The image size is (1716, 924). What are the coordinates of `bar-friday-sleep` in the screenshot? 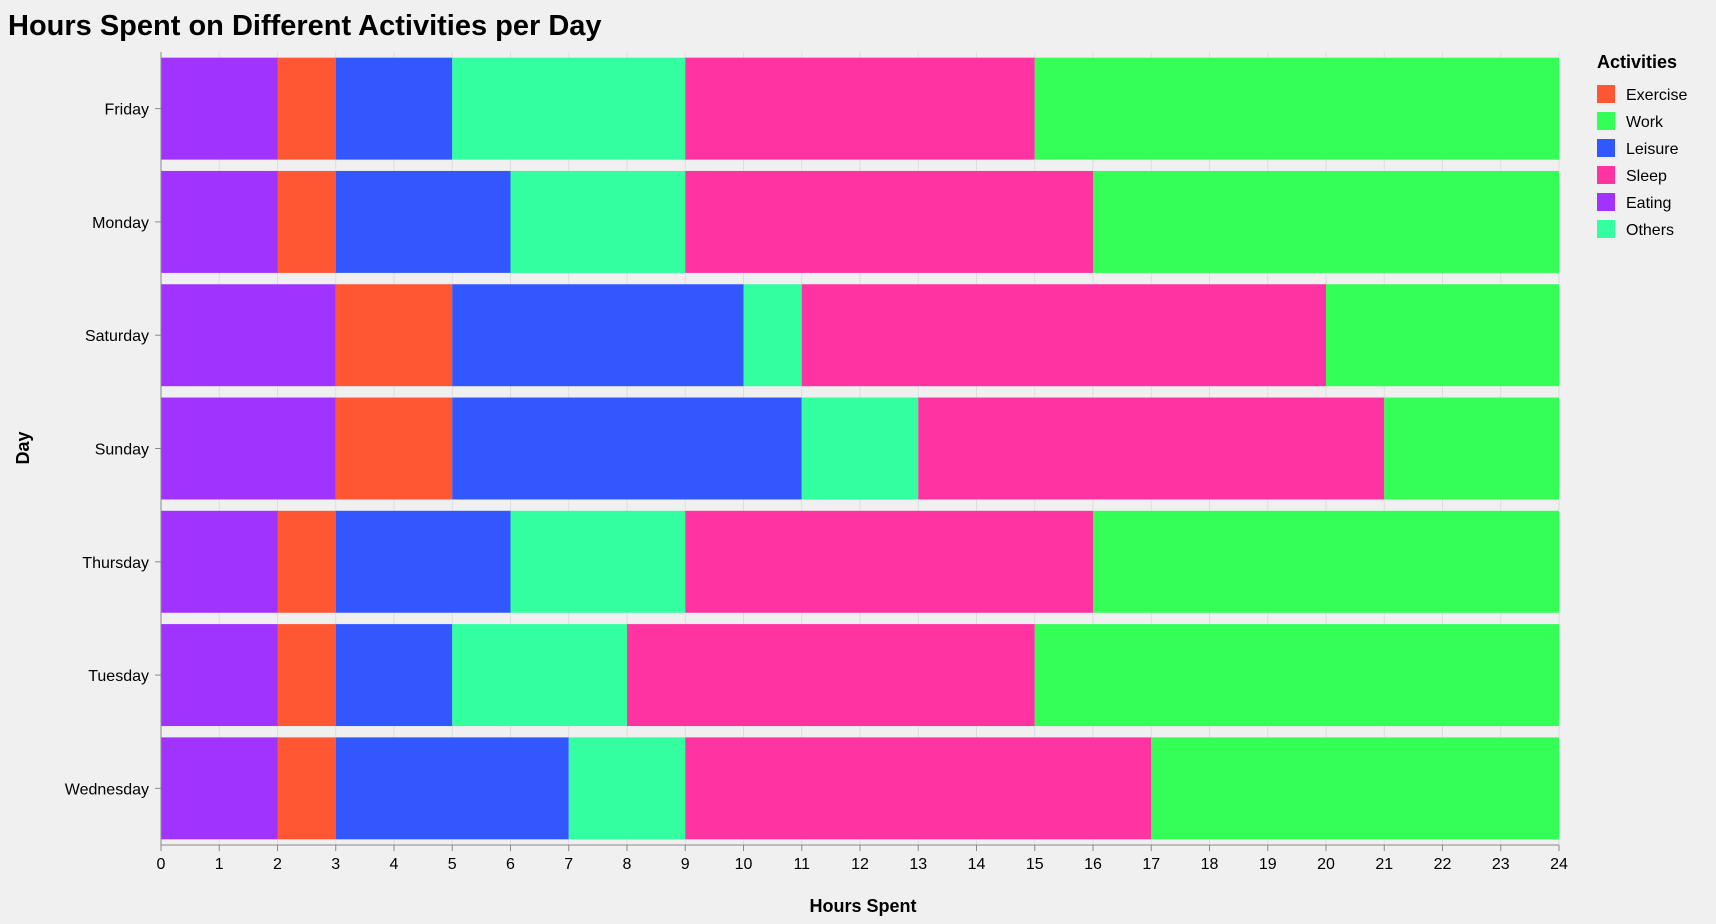 It's located at (860, 108).